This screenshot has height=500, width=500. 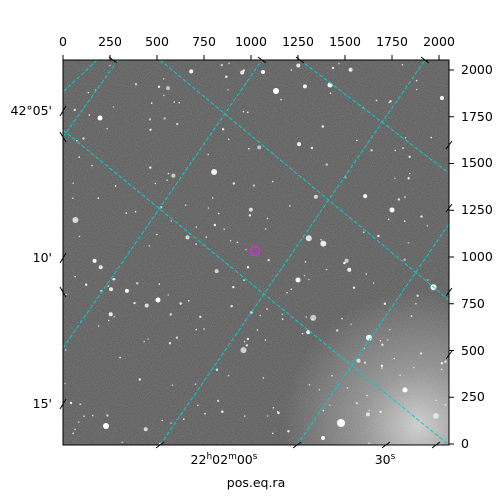 I want to click on bottom-tick-label: 22h02m00s, so click(x=224, y=460).